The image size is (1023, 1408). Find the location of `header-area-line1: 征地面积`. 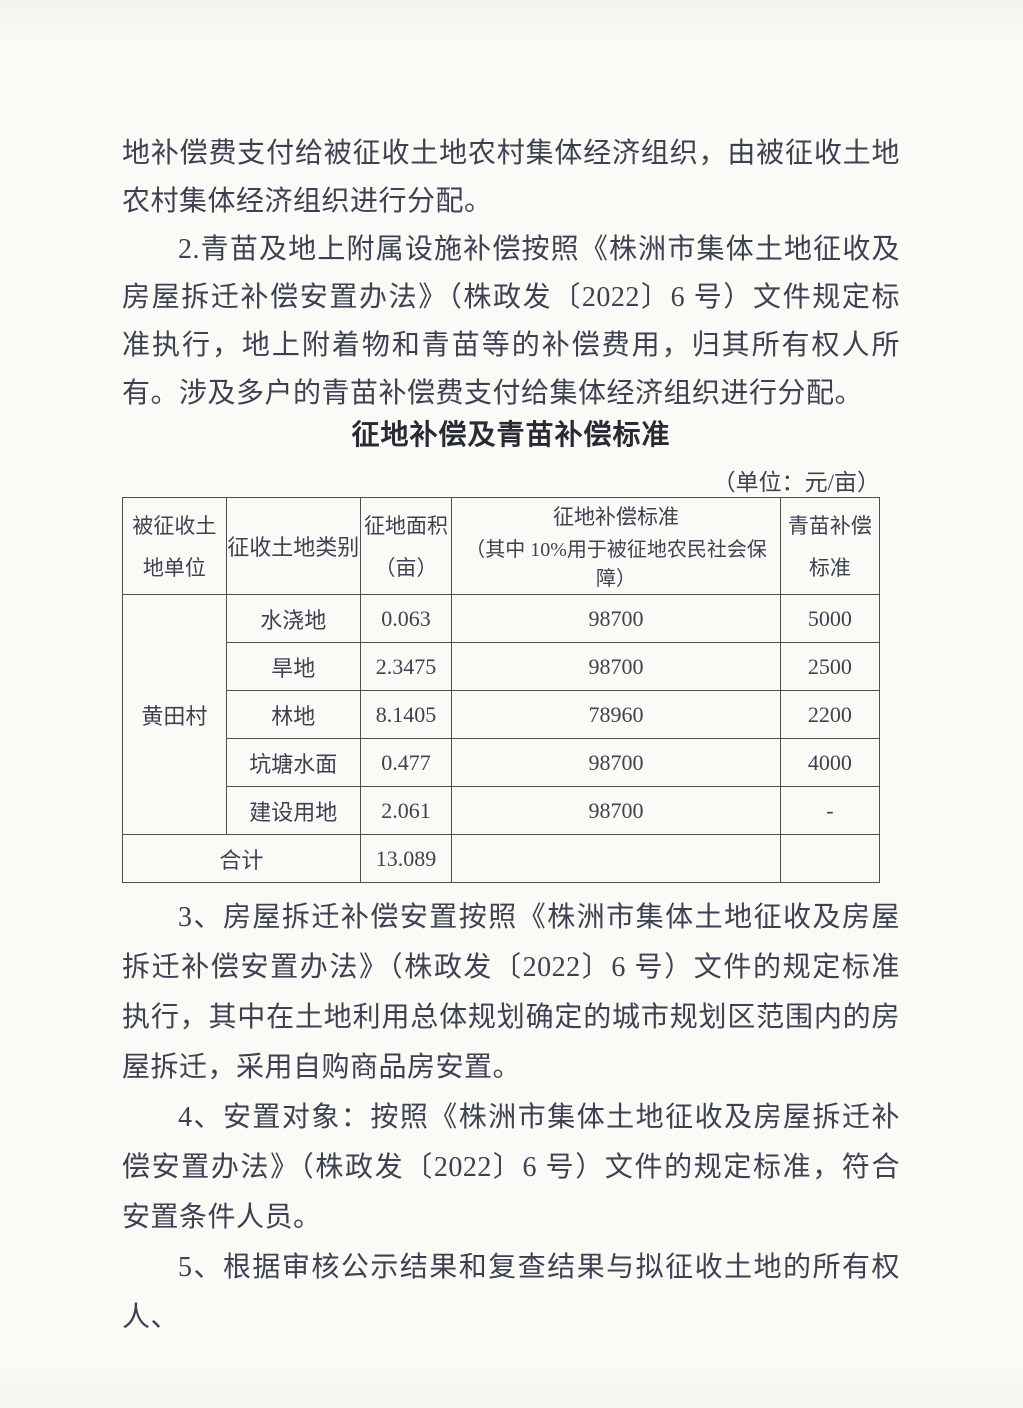

header-area-line1: 征地面积 is located at coordinates (405, 526).